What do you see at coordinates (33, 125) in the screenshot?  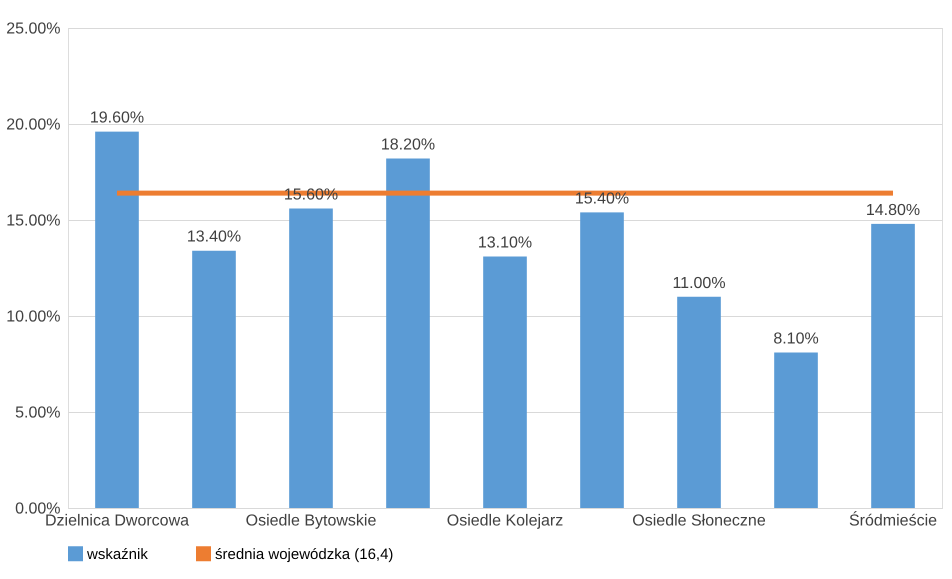 I see `y-tick-label: 20.00%` at bounding box center [33, 125].